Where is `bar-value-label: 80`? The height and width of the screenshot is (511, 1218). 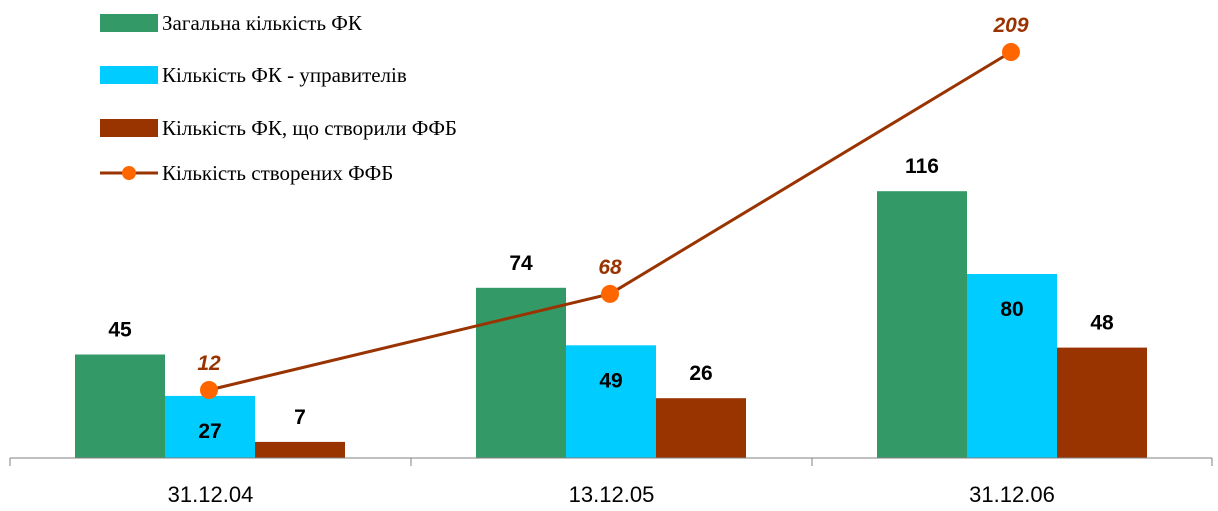 bar-value-label: 80 is located at coordinates (1011, 309).